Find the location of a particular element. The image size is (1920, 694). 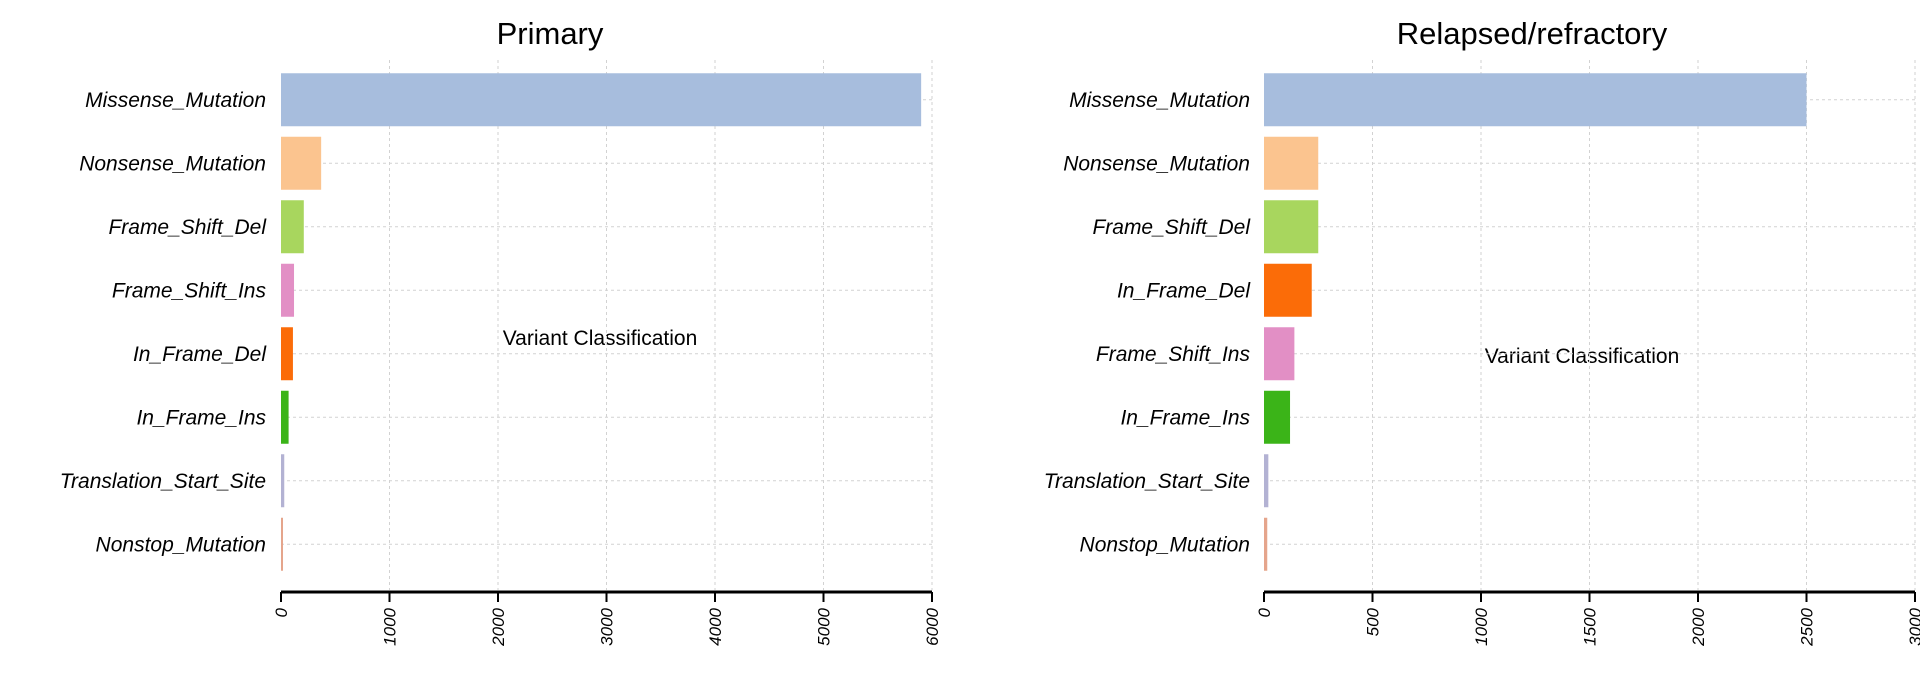

x-tick-label: 5000 is located at coordinates (824, 626).